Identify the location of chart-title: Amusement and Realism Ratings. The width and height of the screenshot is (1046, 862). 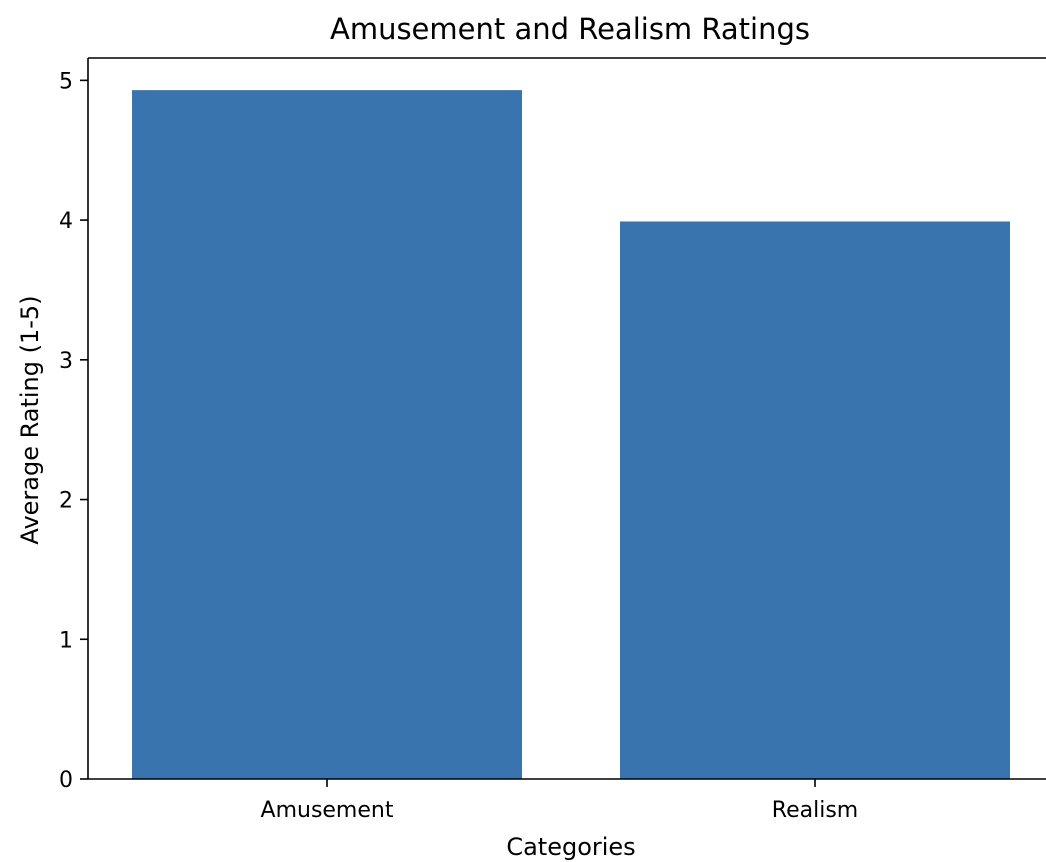
(570, 29).